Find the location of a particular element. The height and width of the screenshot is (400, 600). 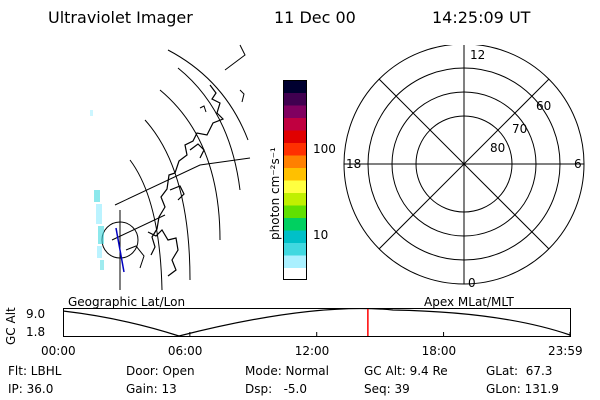

colorbar-gradient is located at coordinates (295, 180).